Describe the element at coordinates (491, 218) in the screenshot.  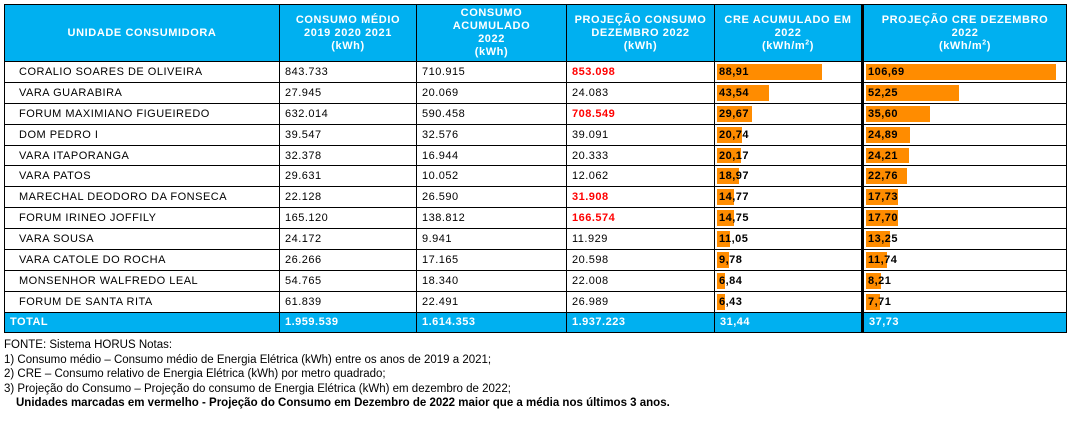
I see `cell-acc: 138.812` at that location.